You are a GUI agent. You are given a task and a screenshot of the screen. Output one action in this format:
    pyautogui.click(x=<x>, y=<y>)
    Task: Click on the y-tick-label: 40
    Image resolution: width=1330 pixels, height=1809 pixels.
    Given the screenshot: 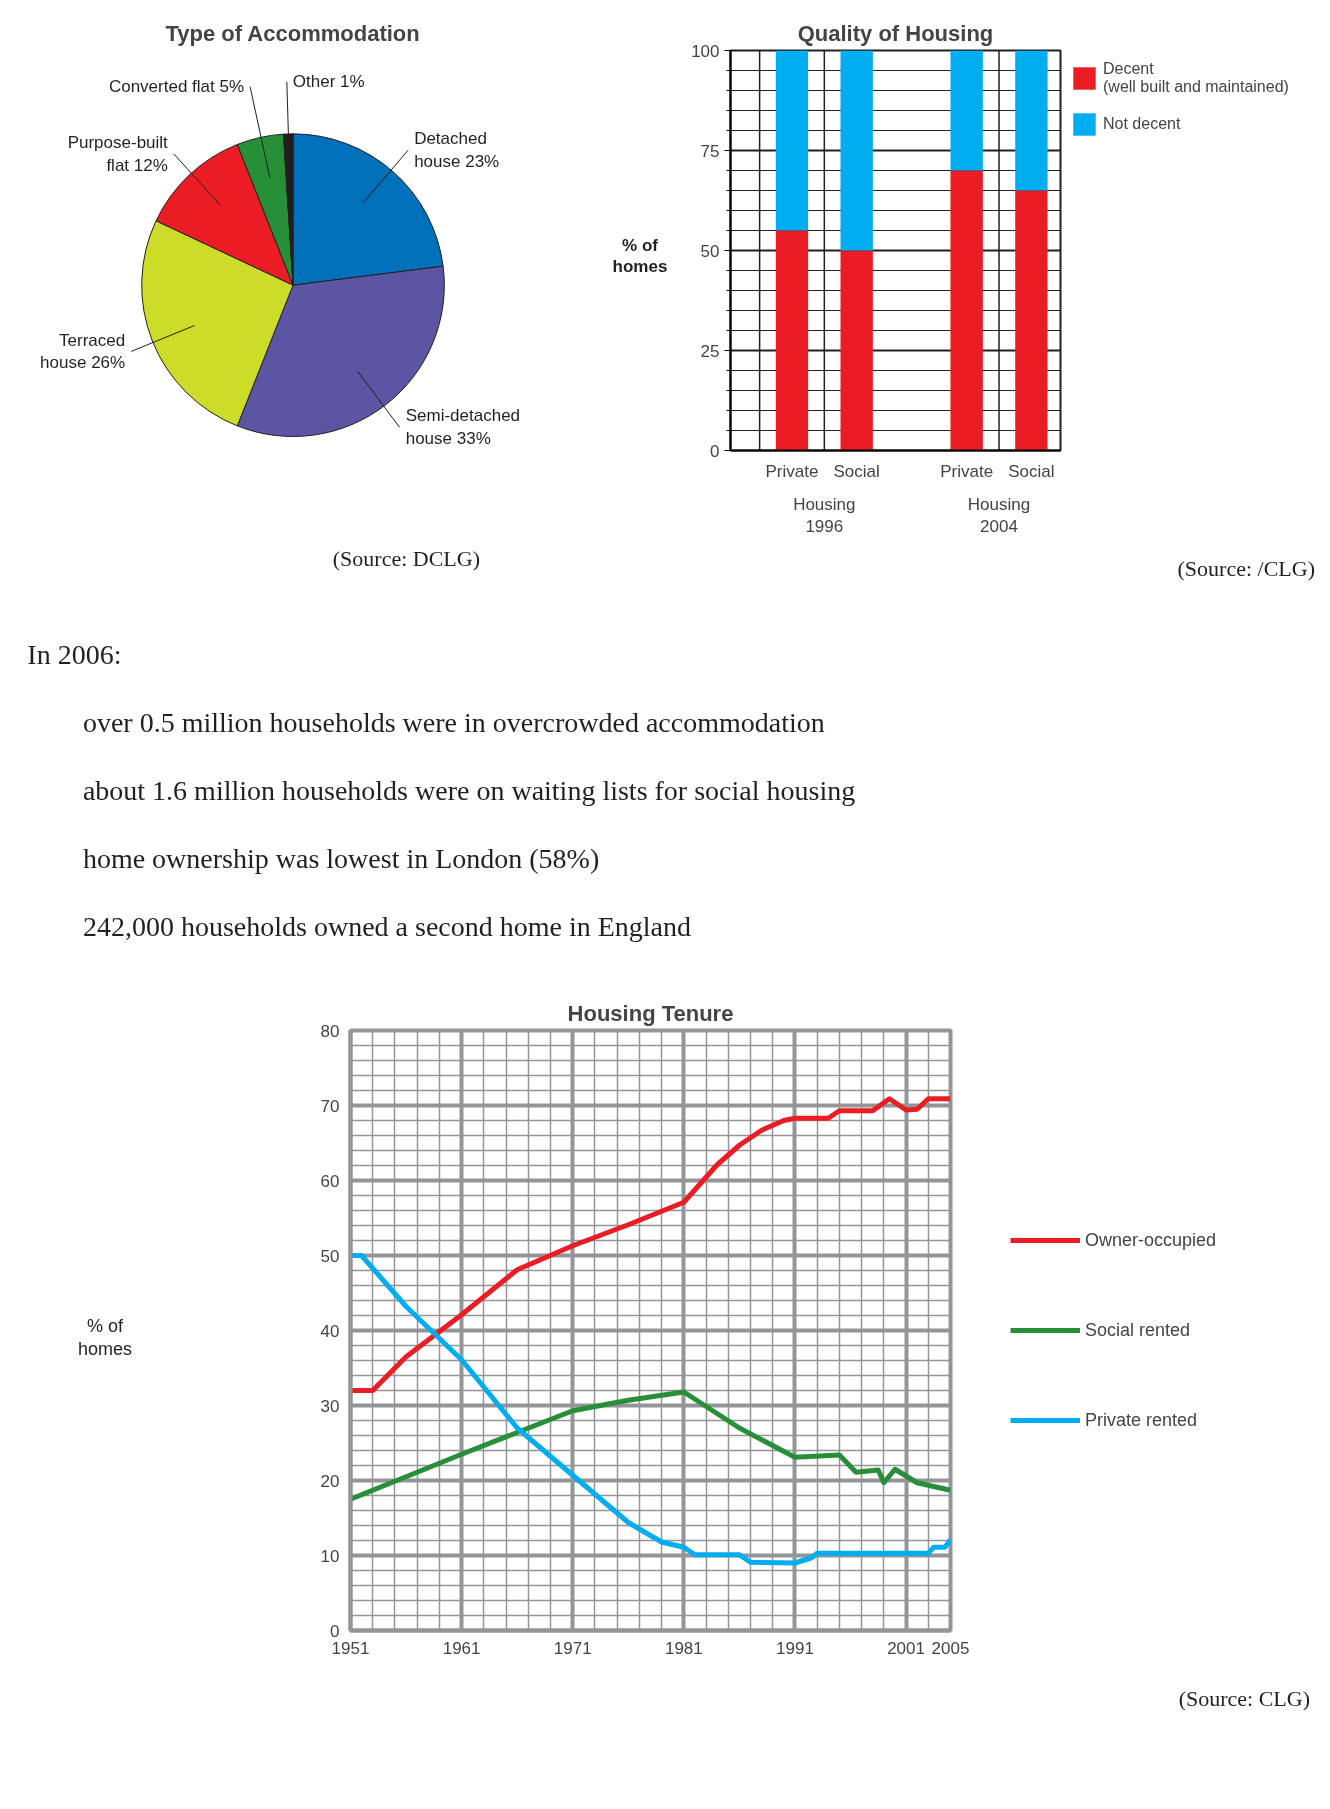 What is the action you would take?
    pyautogui.click(x=330, y=1331)
    